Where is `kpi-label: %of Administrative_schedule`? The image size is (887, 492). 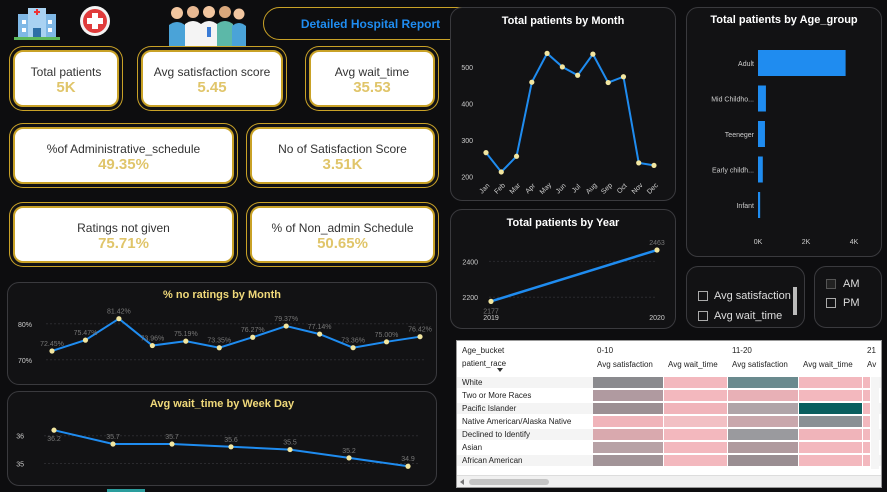 kpi-label: %of Administrative_schedule is located at coordinates (123, 149).